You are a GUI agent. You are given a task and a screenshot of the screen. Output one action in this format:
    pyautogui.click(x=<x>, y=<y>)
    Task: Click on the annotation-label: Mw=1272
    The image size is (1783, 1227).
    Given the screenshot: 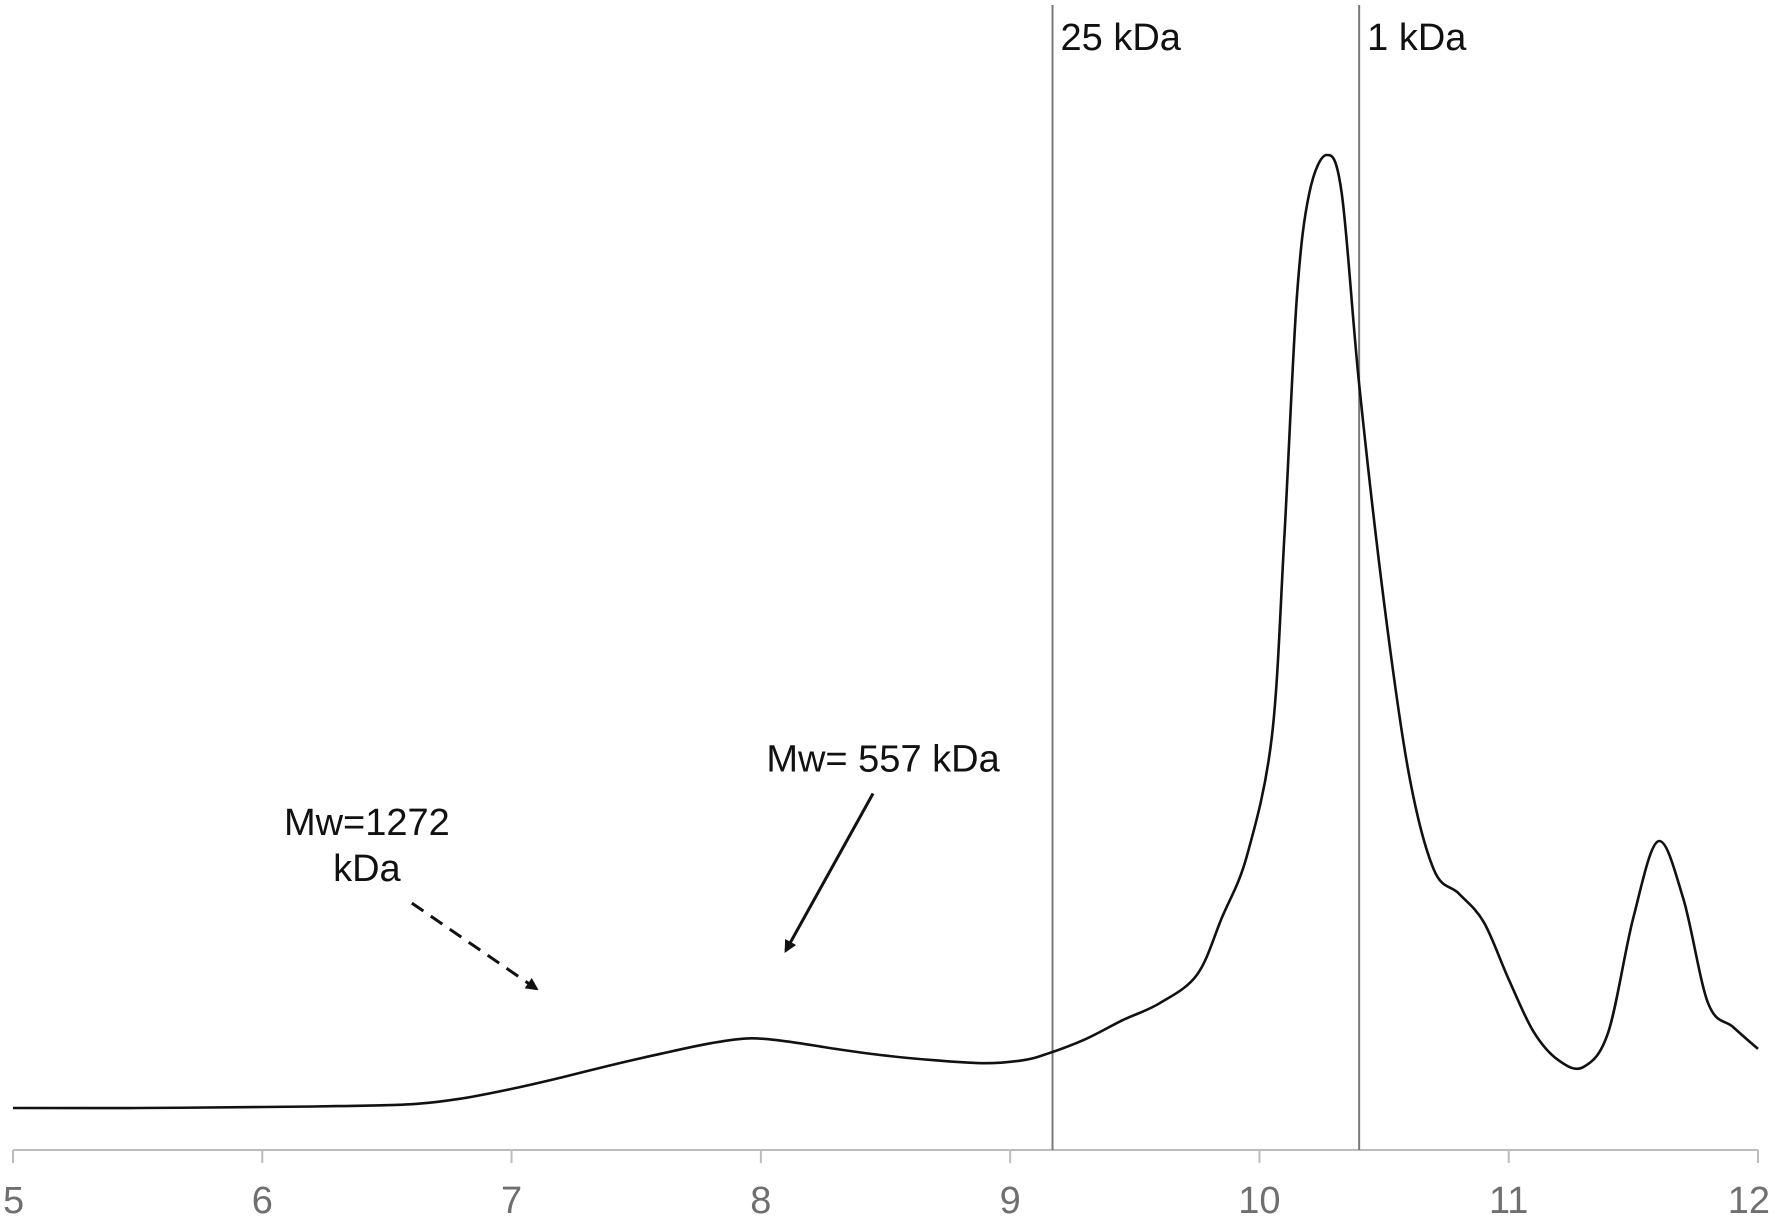 What is the action you would take?
    pyautogui.click(x=367, y=823)
    